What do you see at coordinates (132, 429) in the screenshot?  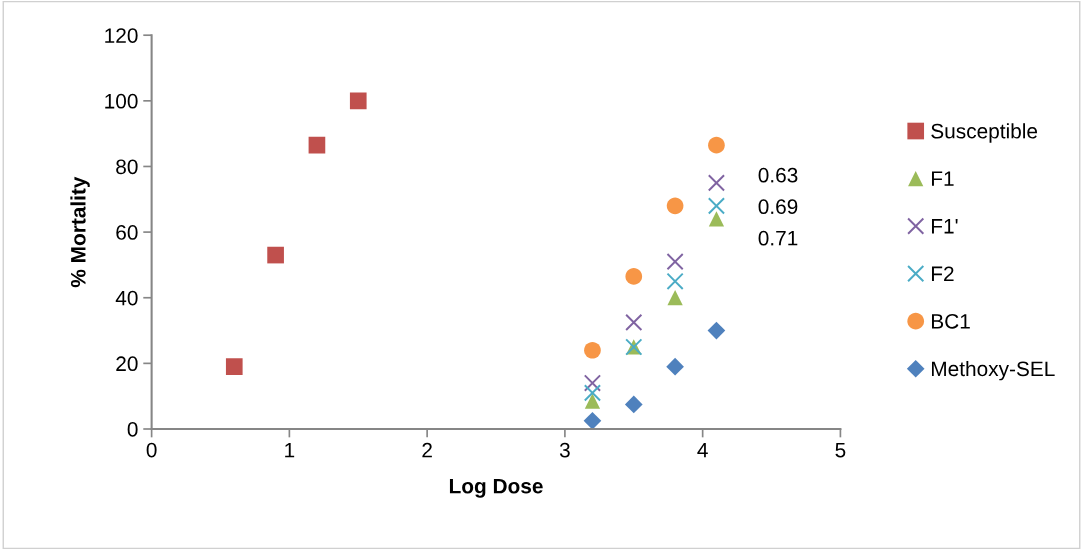 I see `y-tick-label: 0` at bounding box center [132, 429].